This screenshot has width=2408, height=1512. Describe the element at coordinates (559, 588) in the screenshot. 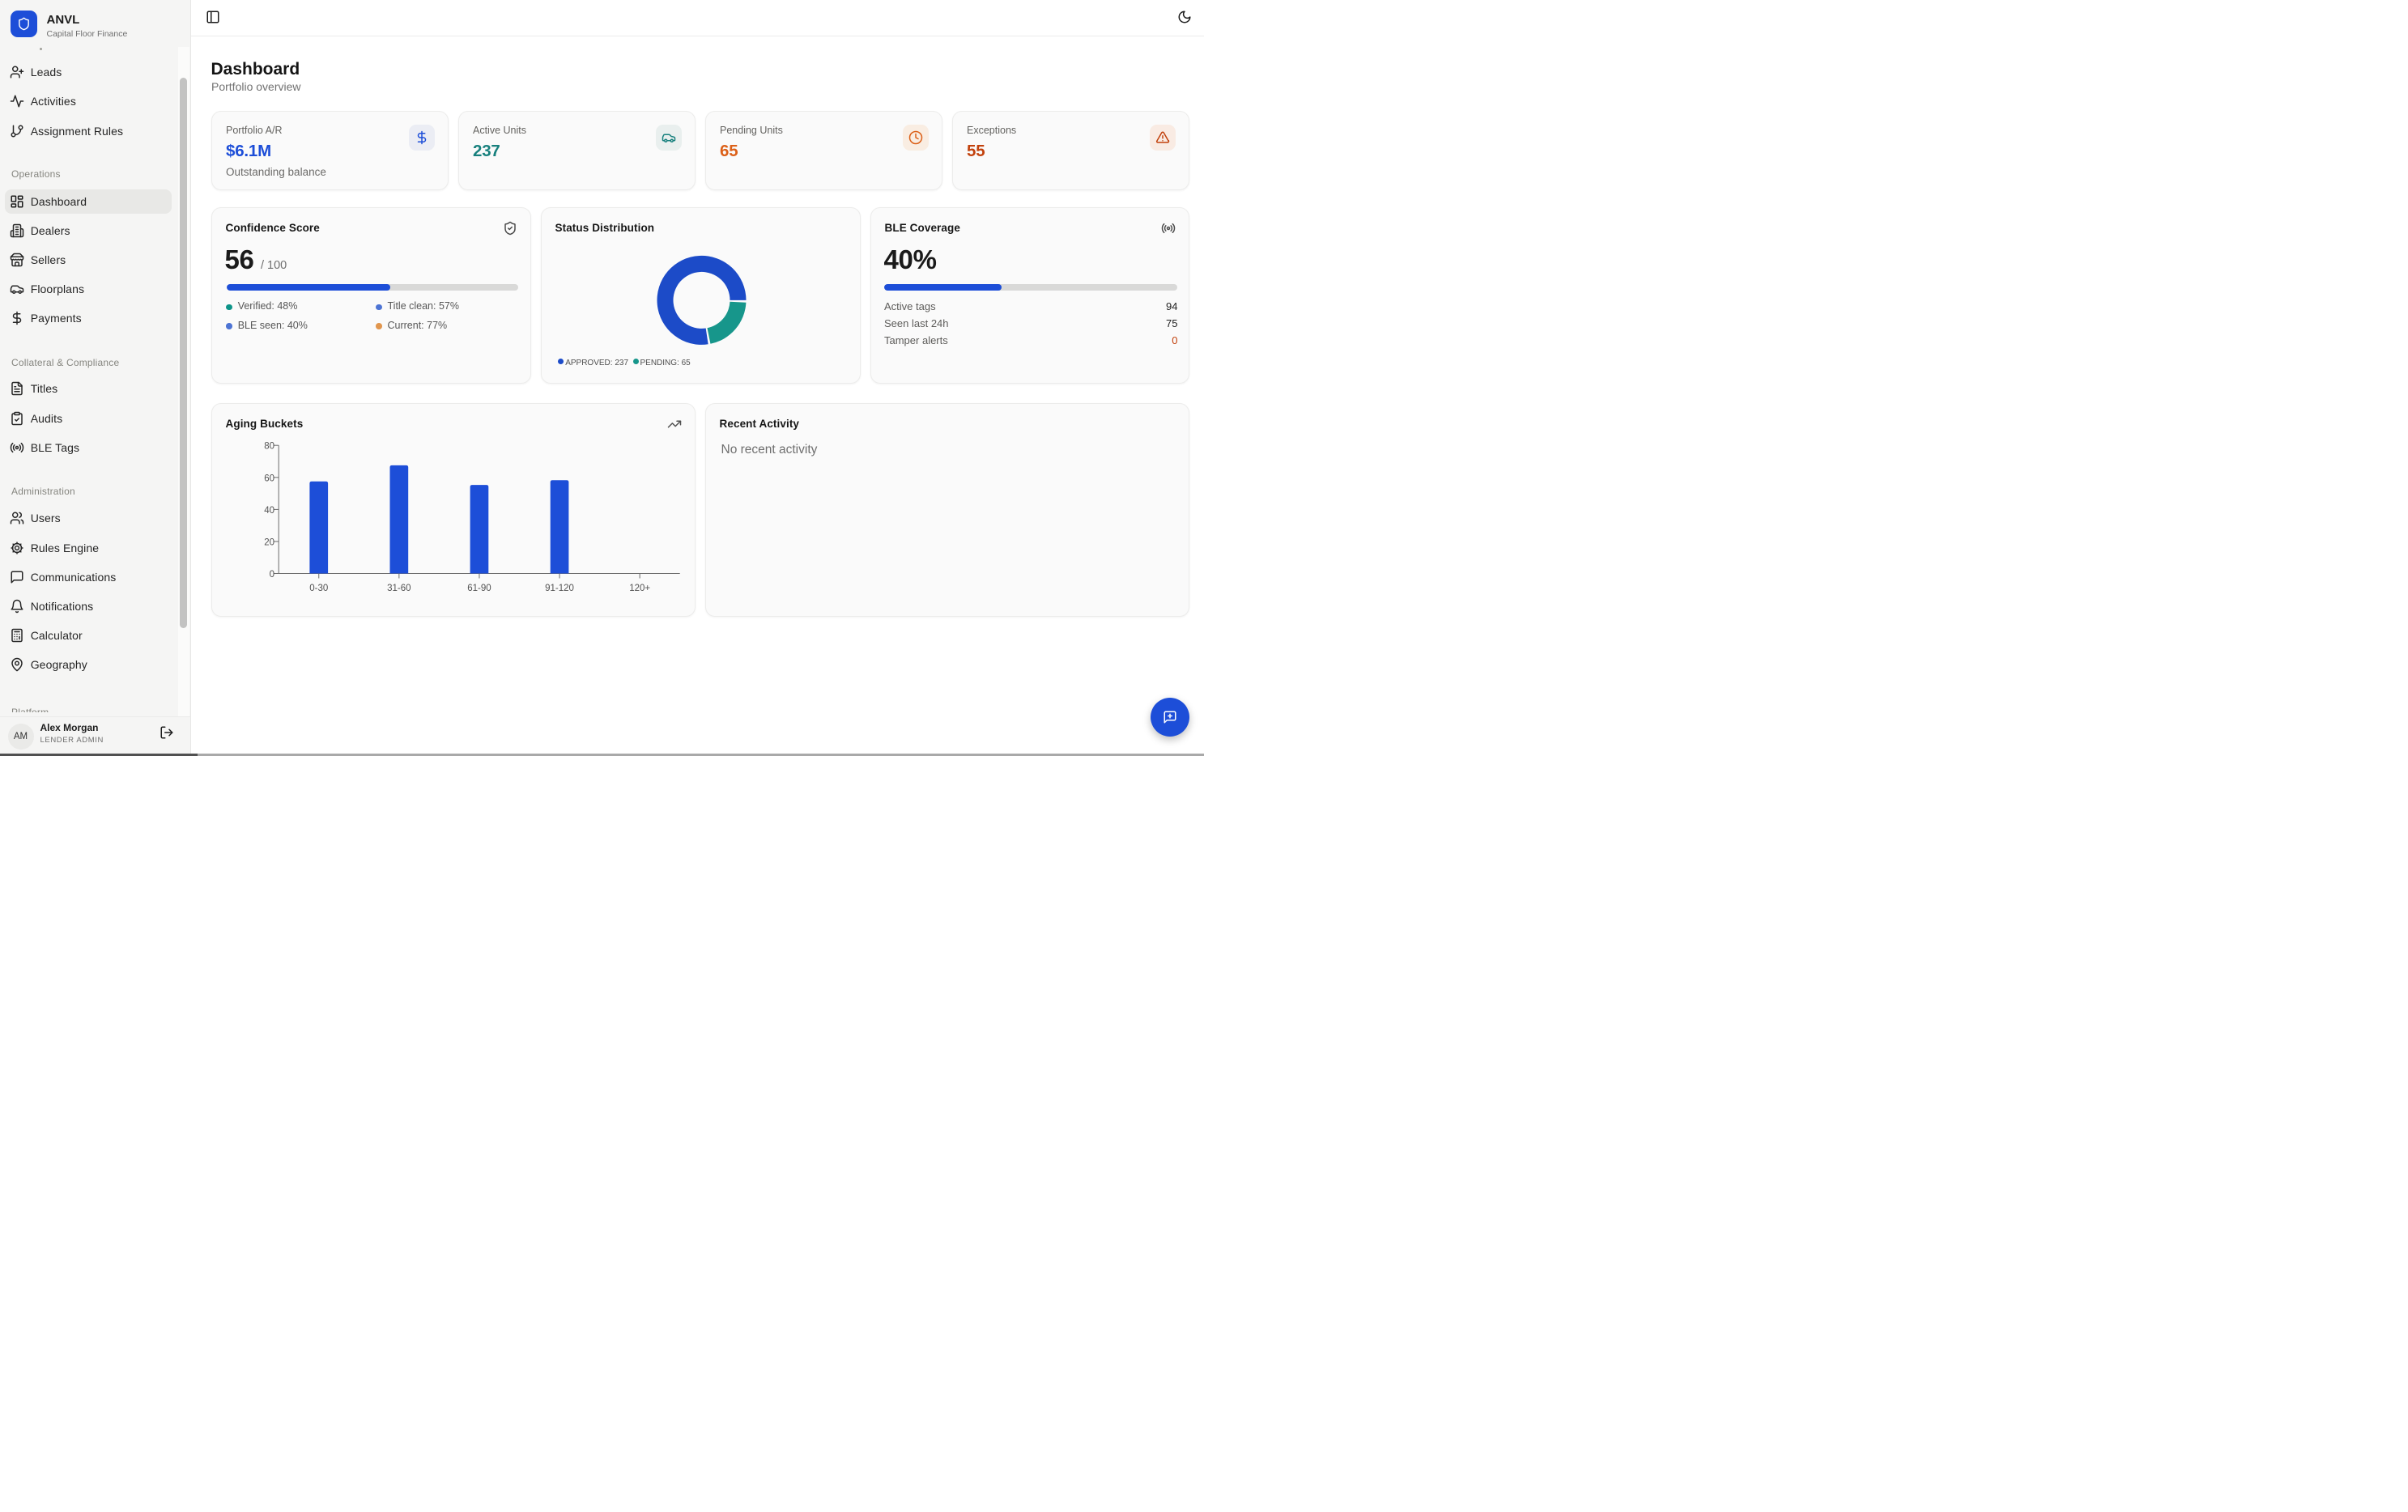

I see `svg-text: 91-120` at that location.